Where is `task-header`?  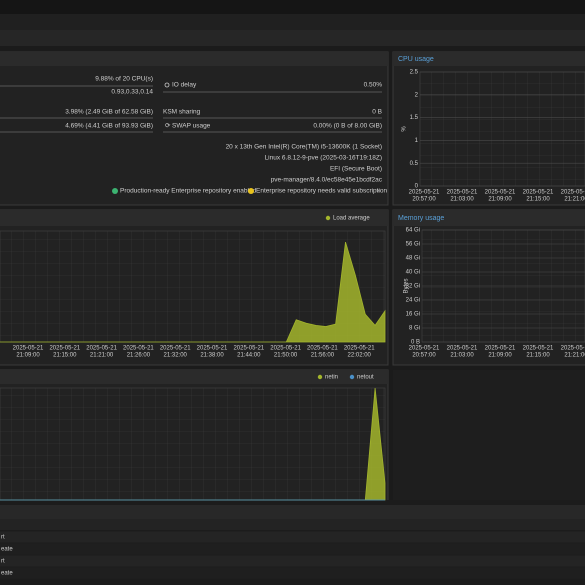
task-header is located at coordinates (292, 512).